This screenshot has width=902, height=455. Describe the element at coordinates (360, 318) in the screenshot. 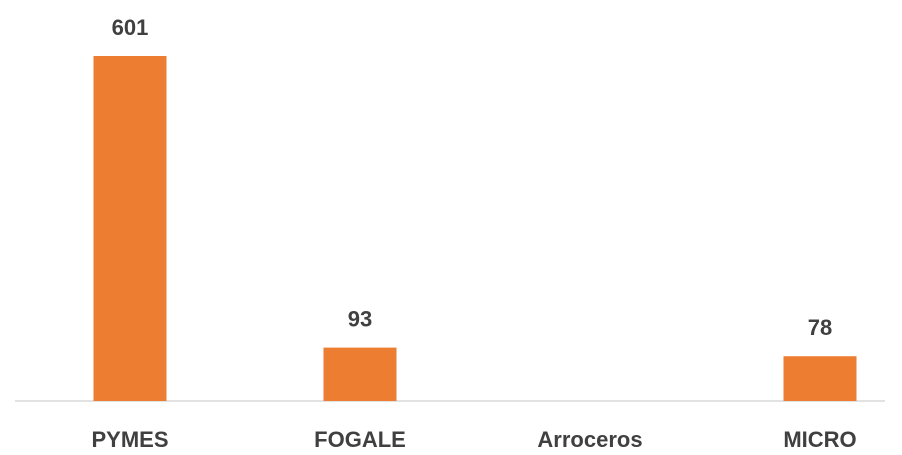

I see `data-label: 93` at that location.